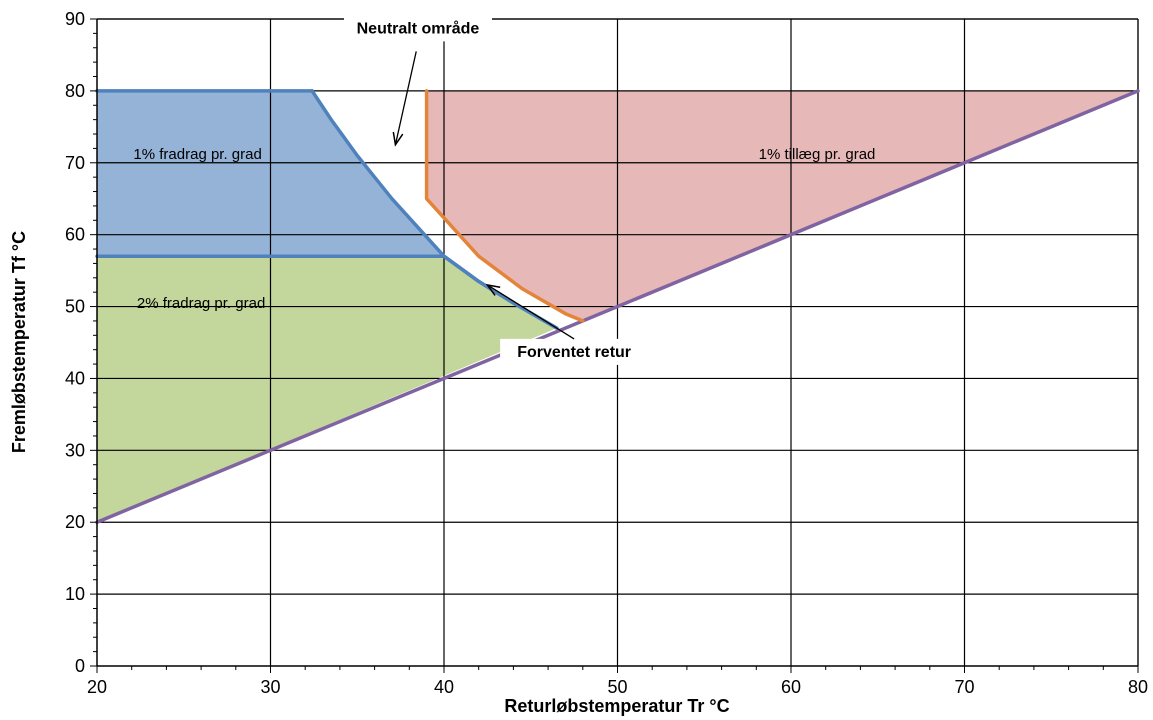  I want to click on x-tick-label: 60, so click(791, 687).